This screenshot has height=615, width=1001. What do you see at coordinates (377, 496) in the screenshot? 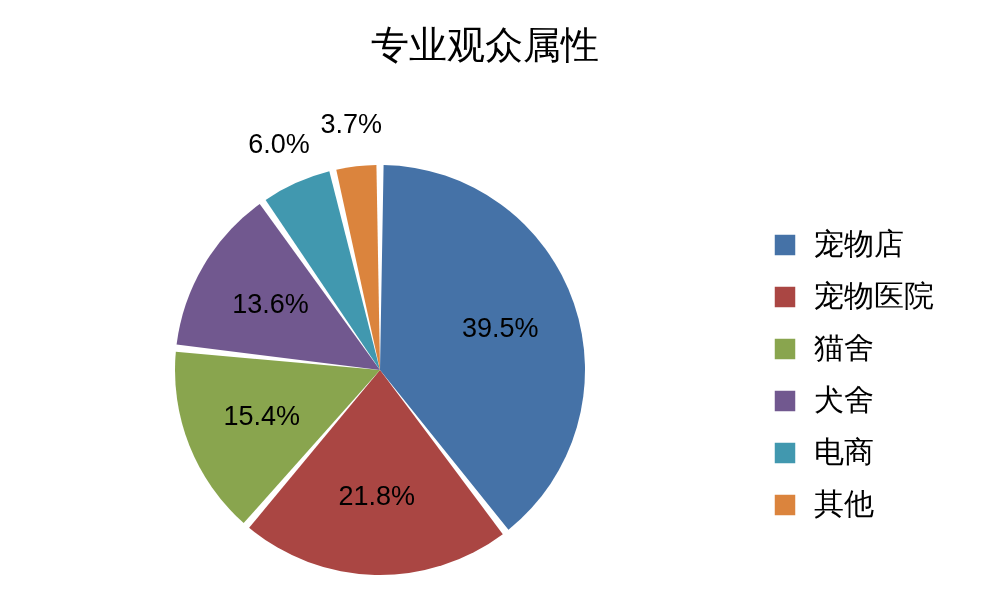
I see `data-label: 21.8%` at bounding box center [377, 496].